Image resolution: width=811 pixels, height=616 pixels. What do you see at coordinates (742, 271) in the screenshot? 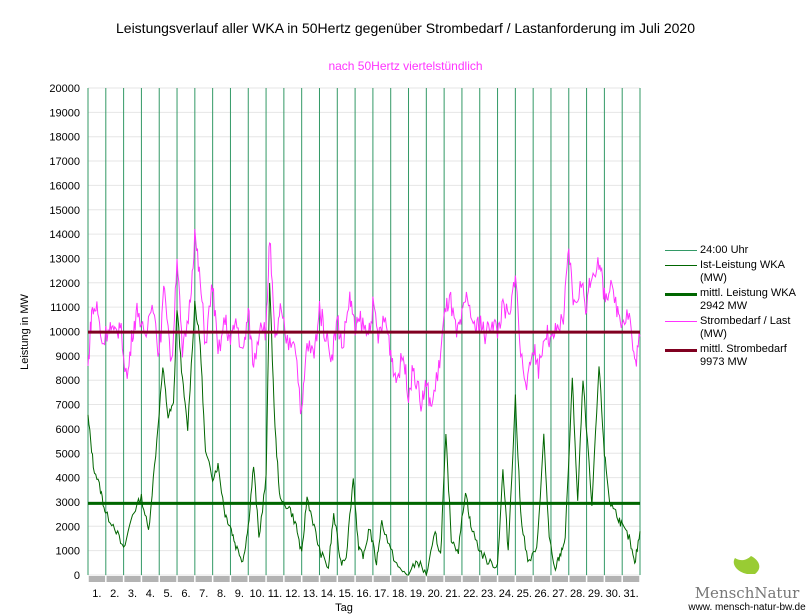
I see `legend-label: Ist-Leistung WKA (MW)` at bounding box center [742, 271].